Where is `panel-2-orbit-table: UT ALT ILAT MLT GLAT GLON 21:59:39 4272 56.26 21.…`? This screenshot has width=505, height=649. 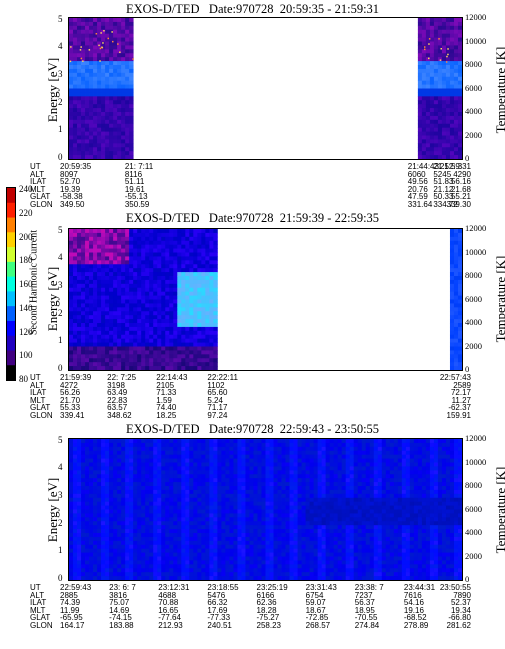
panel-2-orbit-table: UT ALT ILAT MLT GLAT GLON 21:59:39 4272 56.26 21.… is located at coordinates (252, 399).